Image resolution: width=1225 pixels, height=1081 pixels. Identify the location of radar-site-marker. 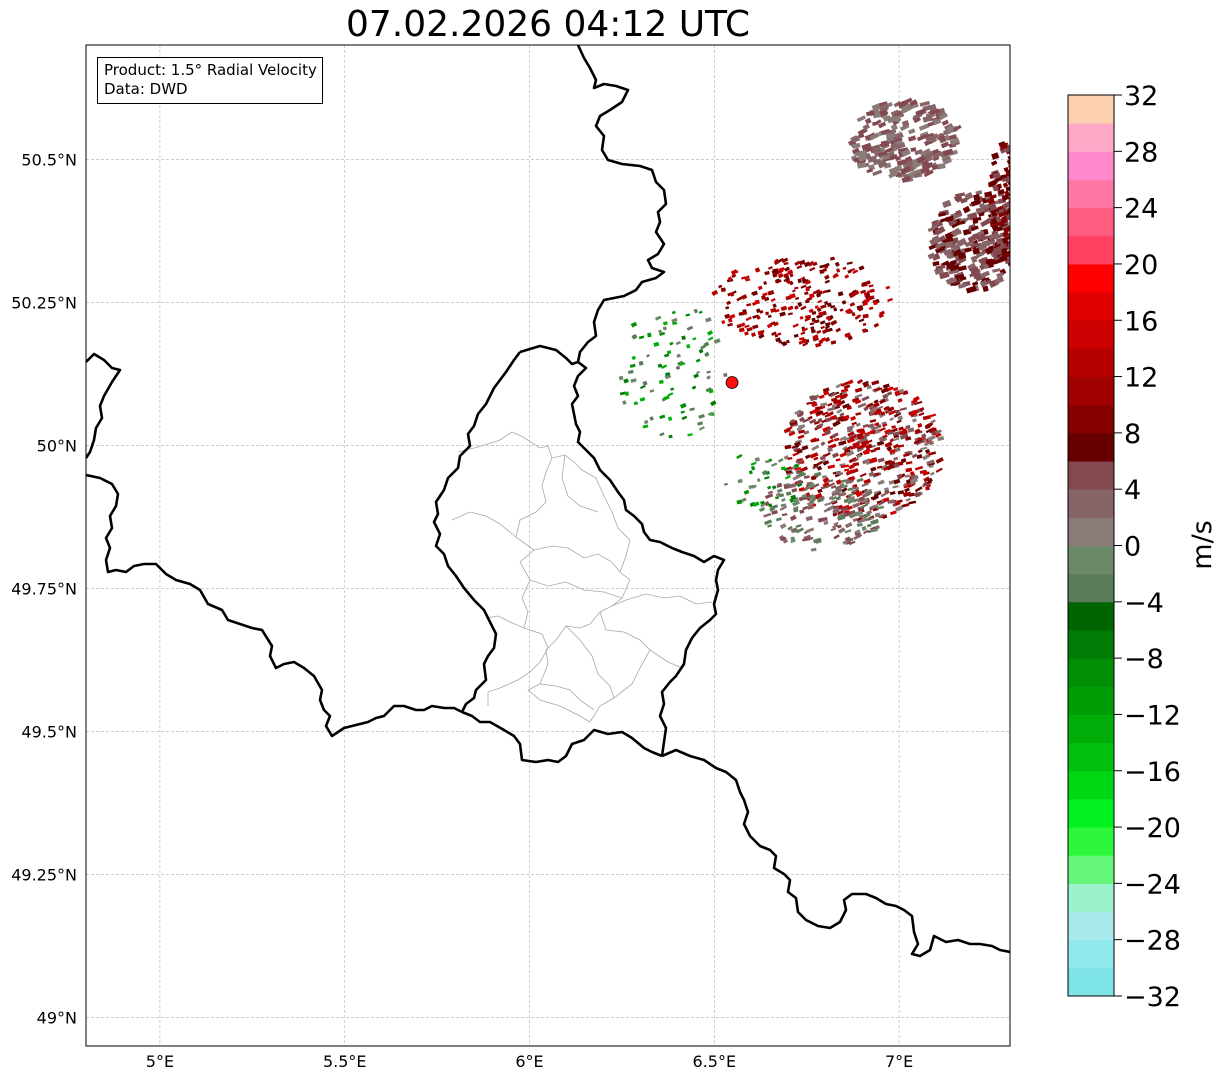
(732, 382).